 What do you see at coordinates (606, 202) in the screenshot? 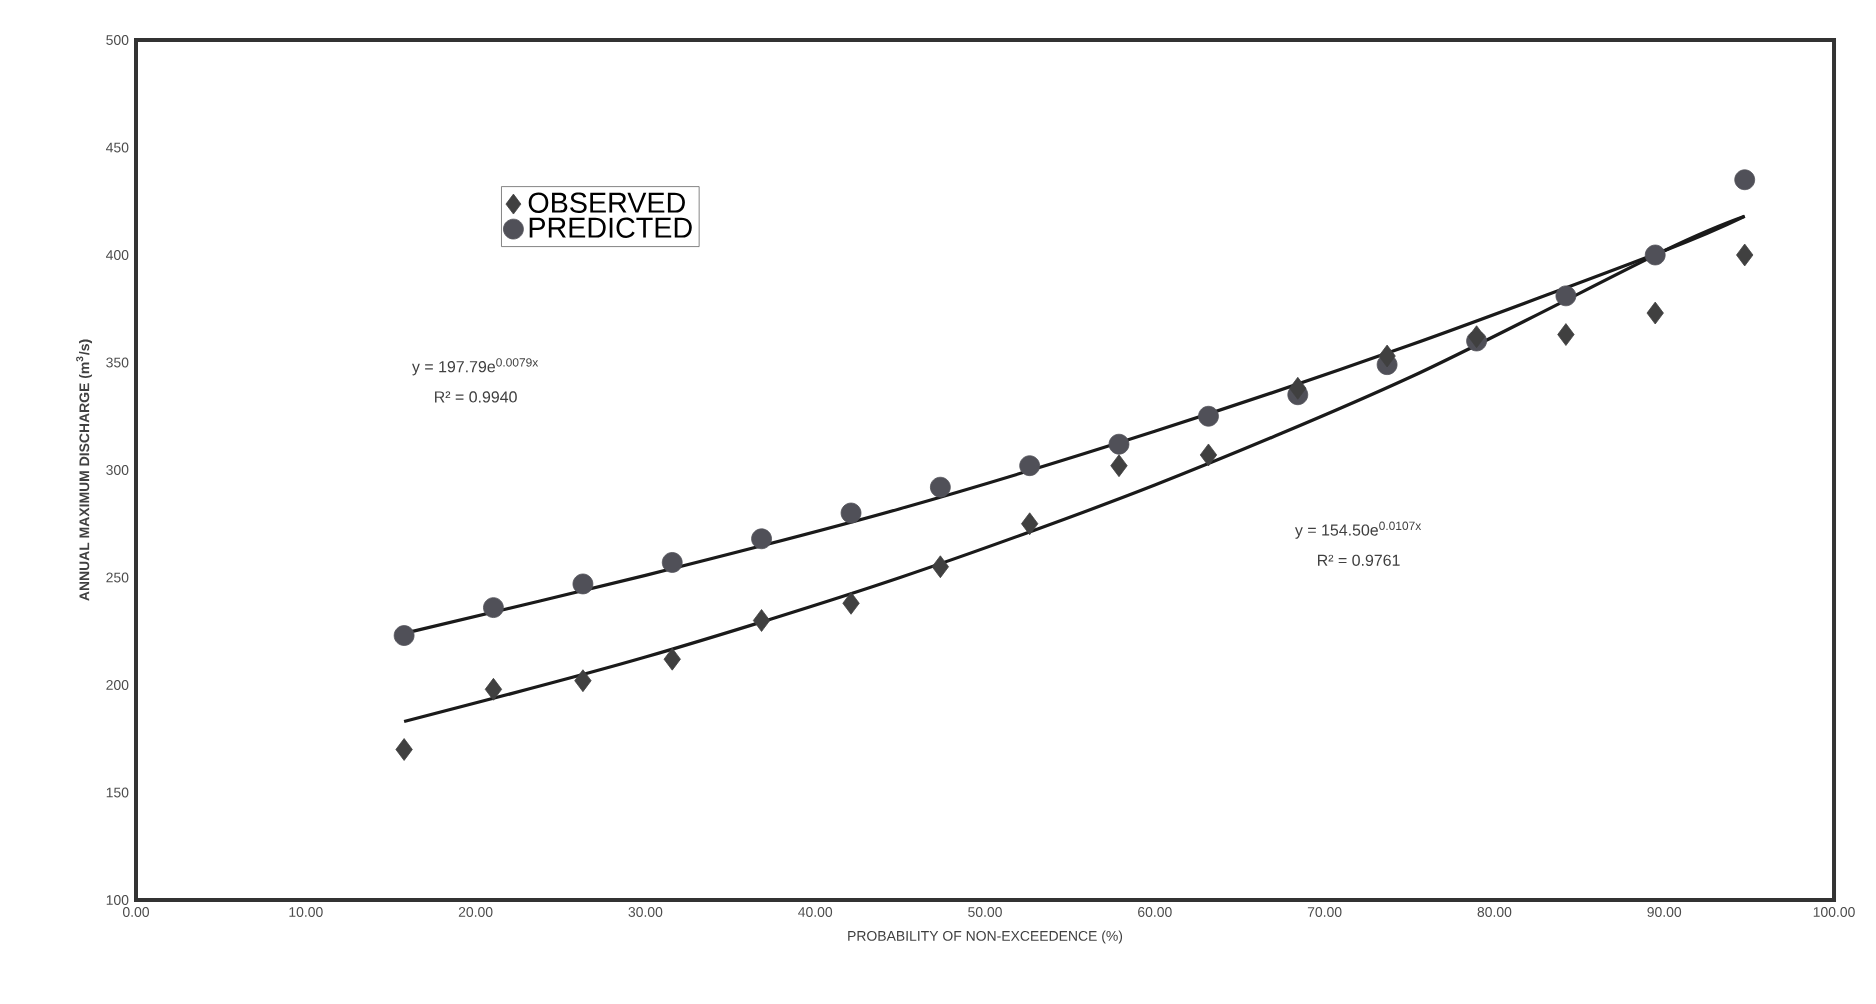
I see `legend-label: OBSERVED` at bounding box center [606, 202].